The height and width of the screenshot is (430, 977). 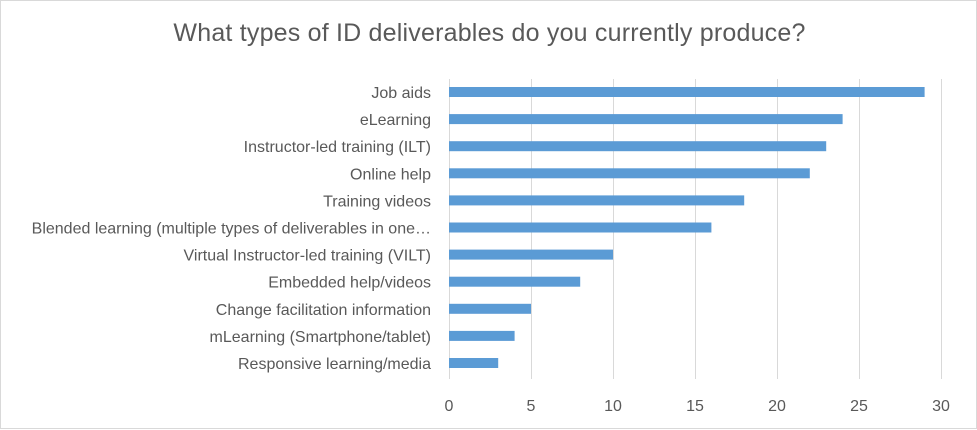 What do you see at coordinates (531, 406) in the screenshot?
I see `x-tick-label: 5` at bounding box center [531, 406].